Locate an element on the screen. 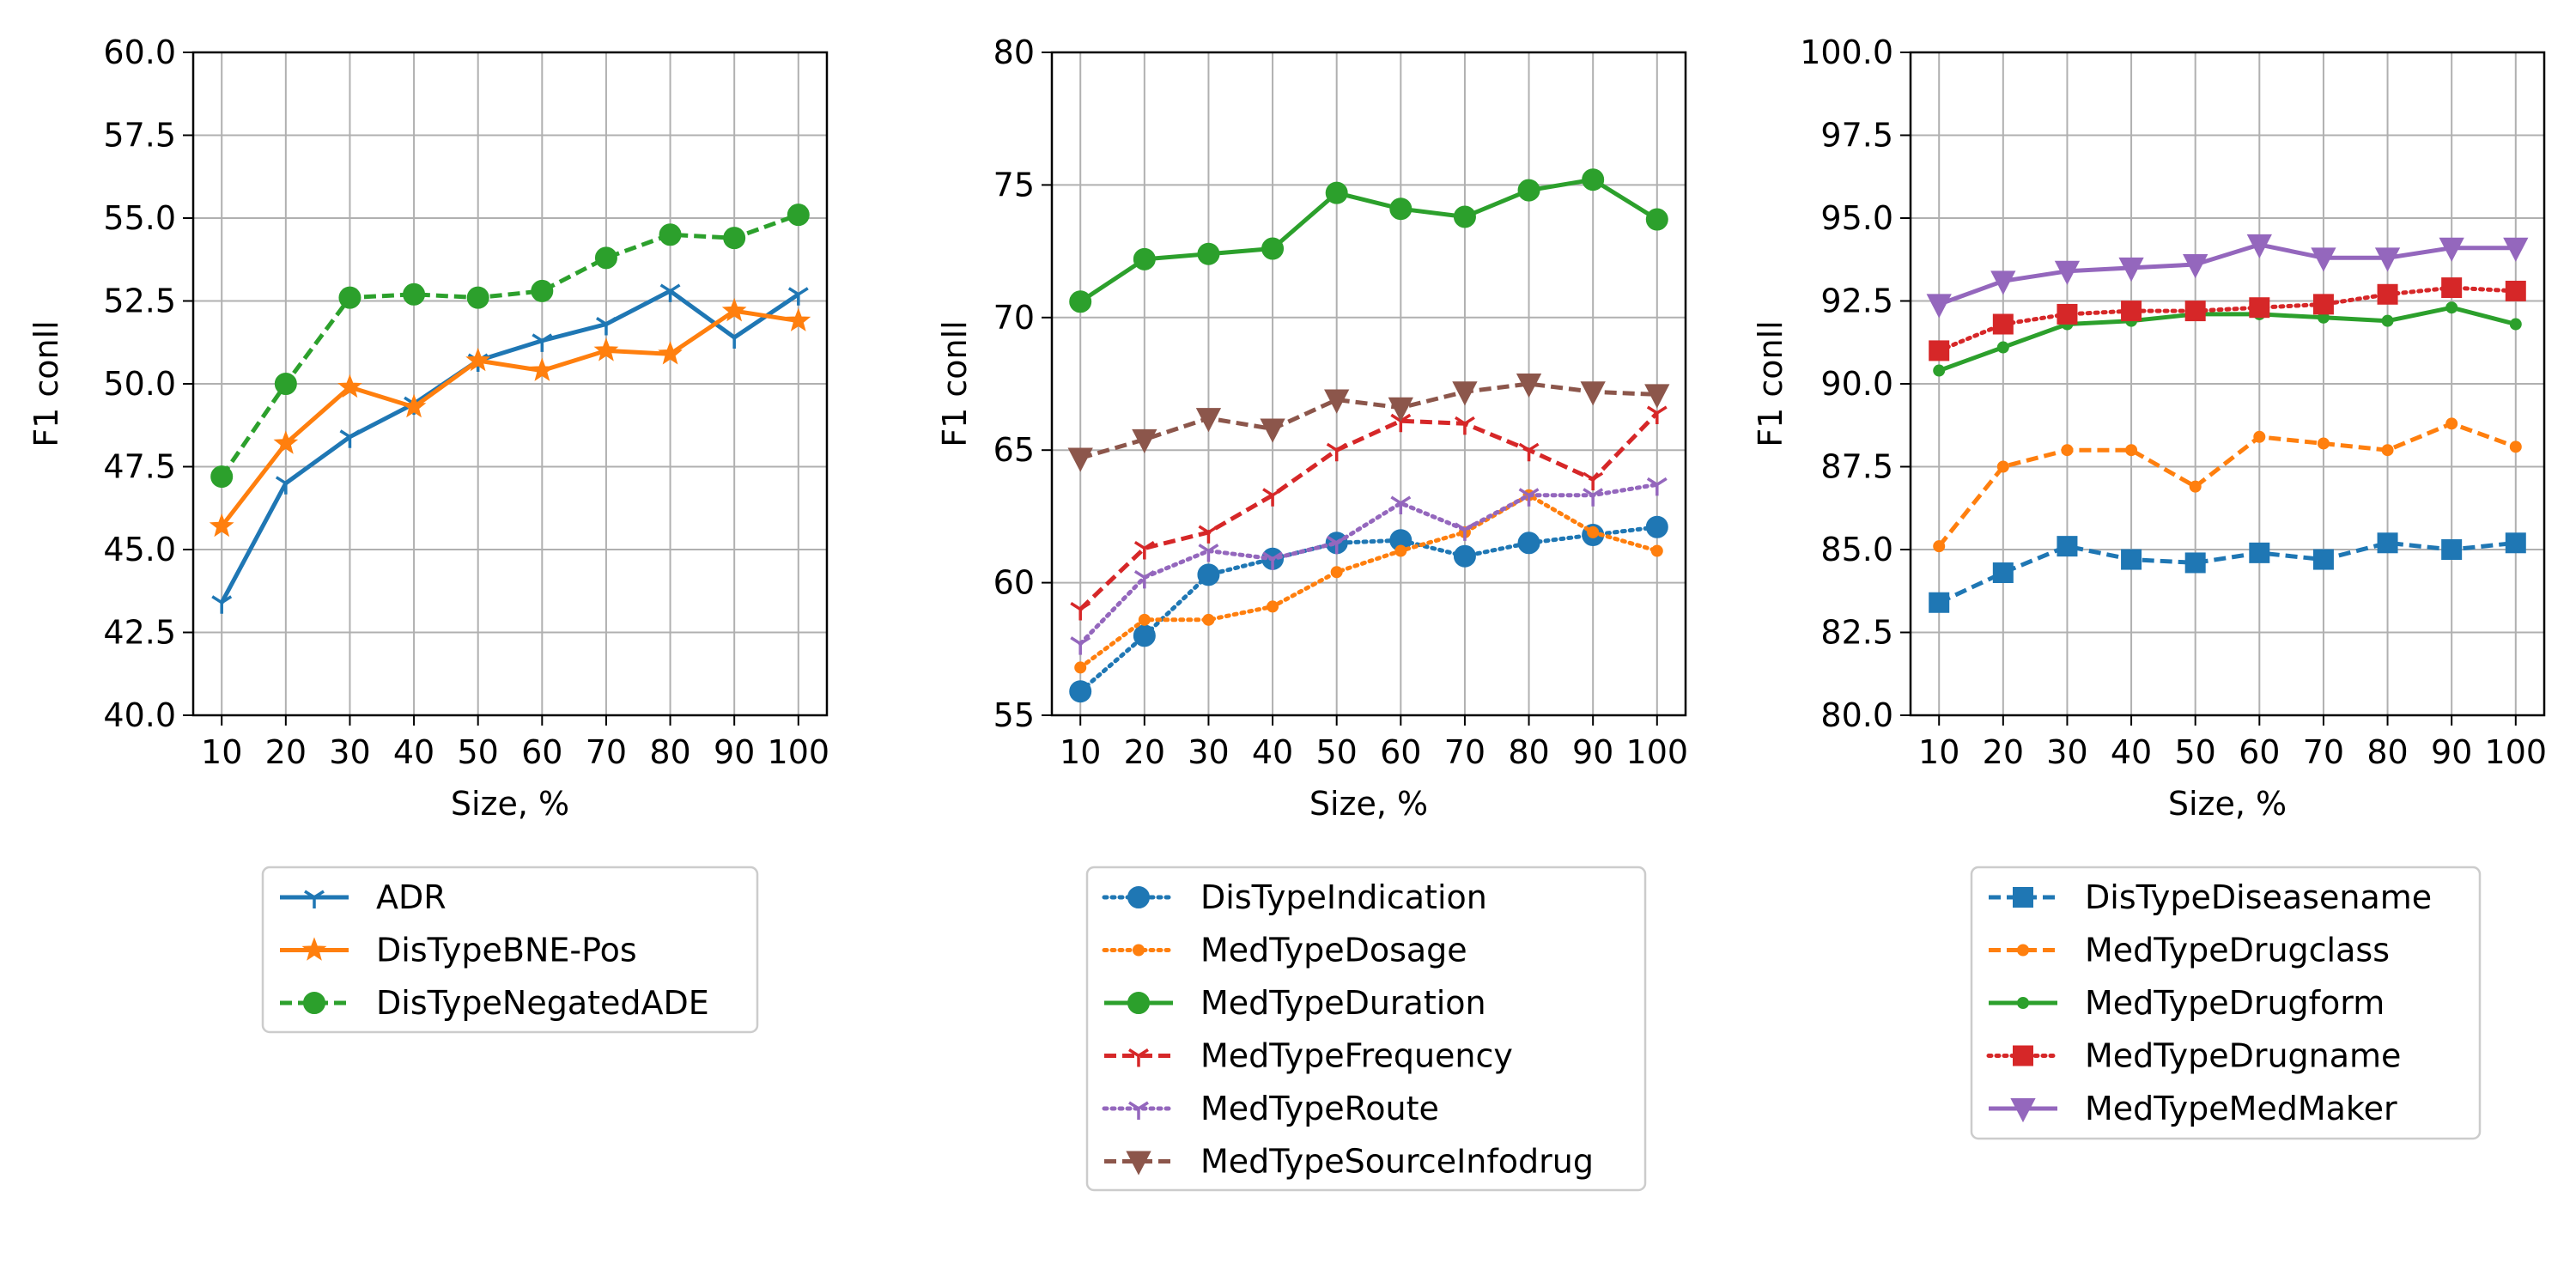 The width and height of the screenshot is (2576, 1288). legend: ADR DisTypeBNE-Pos DisTypeNegatedADE is located at coordinates (510, 950).